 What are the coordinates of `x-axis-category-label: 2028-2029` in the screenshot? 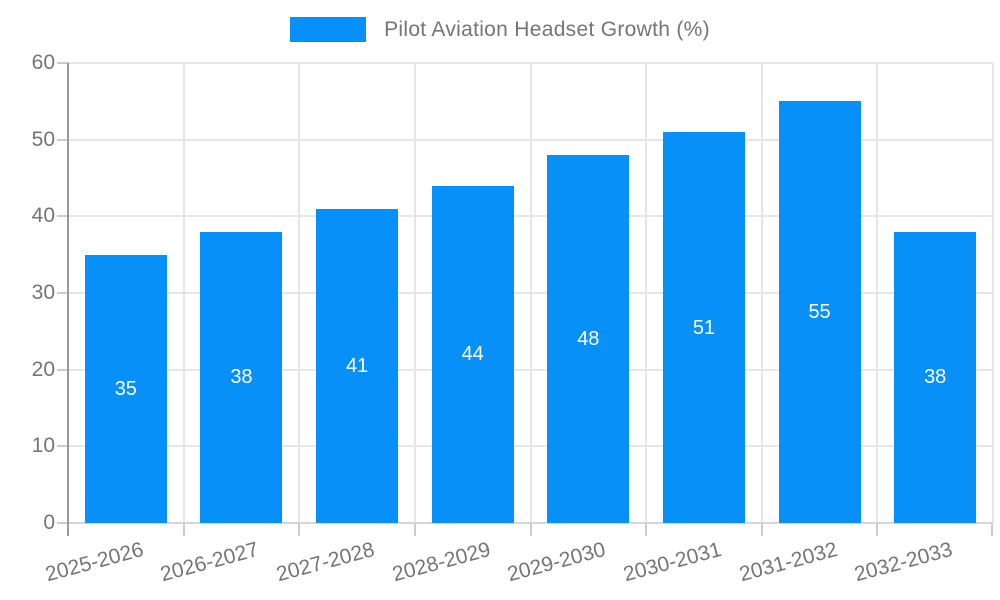 It's located at (441, 562).